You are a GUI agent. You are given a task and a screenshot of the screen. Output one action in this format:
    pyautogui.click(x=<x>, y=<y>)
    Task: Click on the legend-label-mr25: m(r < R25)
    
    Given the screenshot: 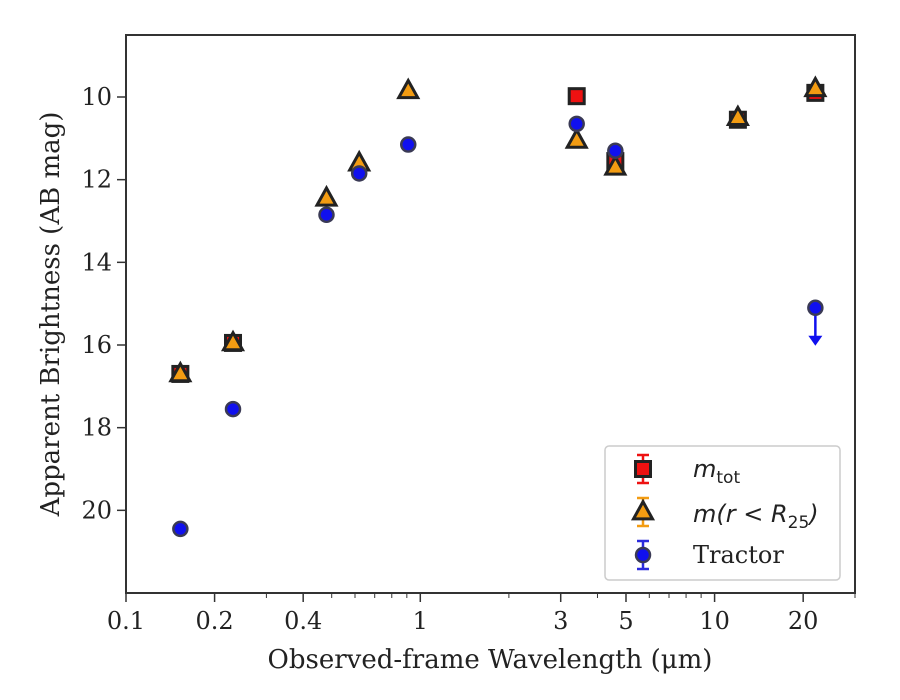 What is the action you would take?
    pyautogui.click(x=756, y=516)
    